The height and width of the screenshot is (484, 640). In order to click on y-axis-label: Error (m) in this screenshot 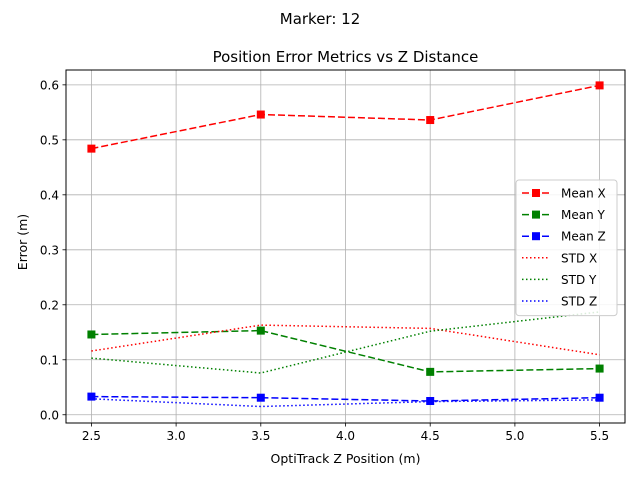, I will do `click(22, 242)`.